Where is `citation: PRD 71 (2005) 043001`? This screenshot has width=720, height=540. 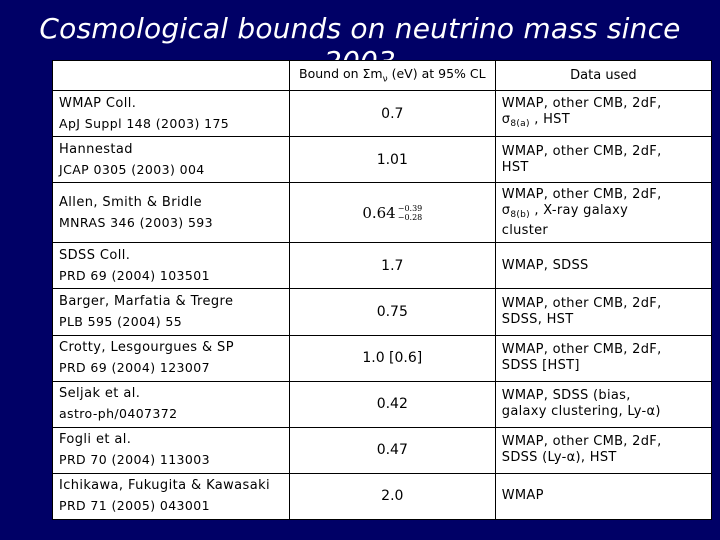
citation: PRD 71 (2005) 043001 is located at coordinates (134, 506).